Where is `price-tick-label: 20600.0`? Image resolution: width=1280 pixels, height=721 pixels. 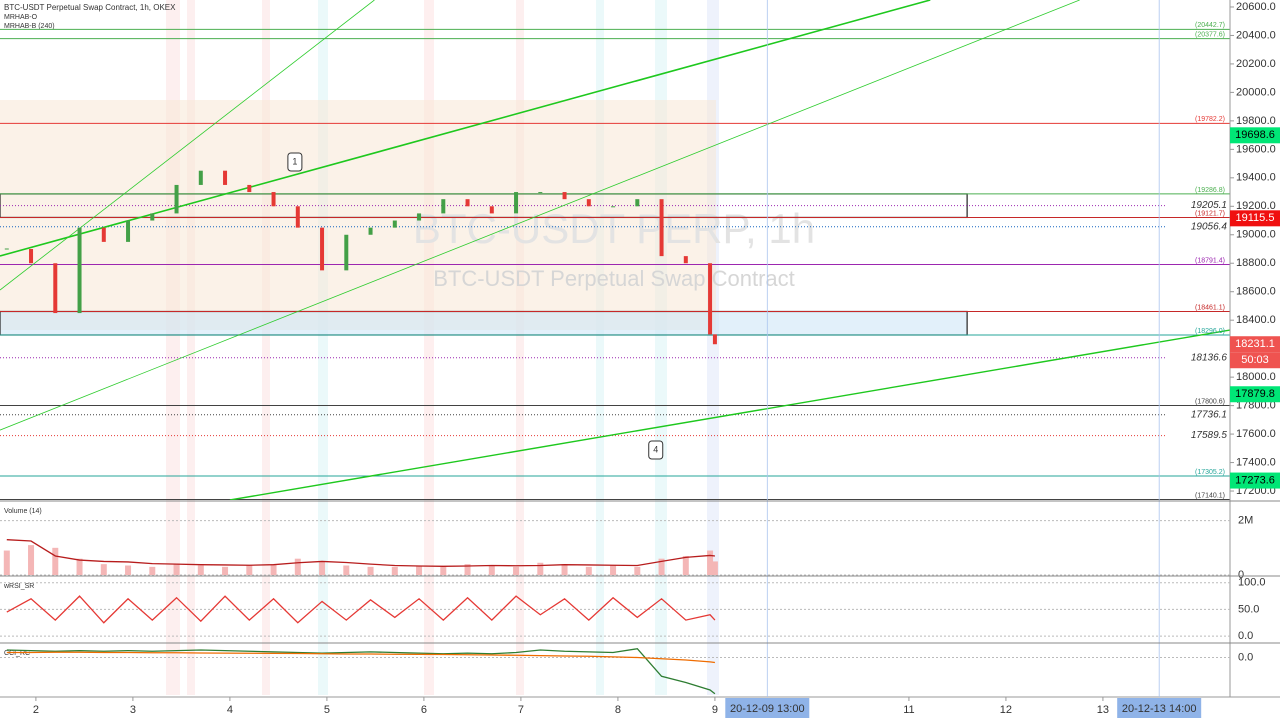
price-tick-label: 20600.0 is located at coordinates (1256, 7).